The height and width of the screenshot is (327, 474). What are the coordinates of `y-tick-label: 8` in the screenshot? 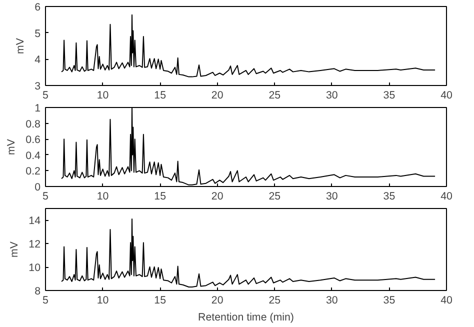 It's located at (37, 292).